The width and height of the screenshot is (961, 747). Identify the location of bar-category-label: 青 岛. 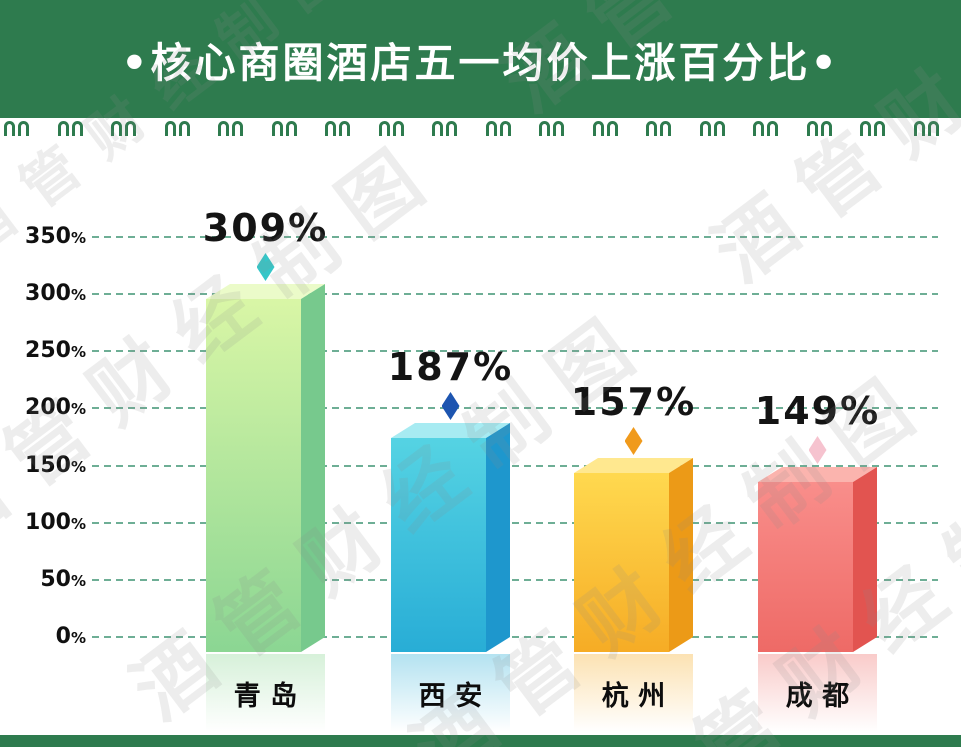
(265, 696).